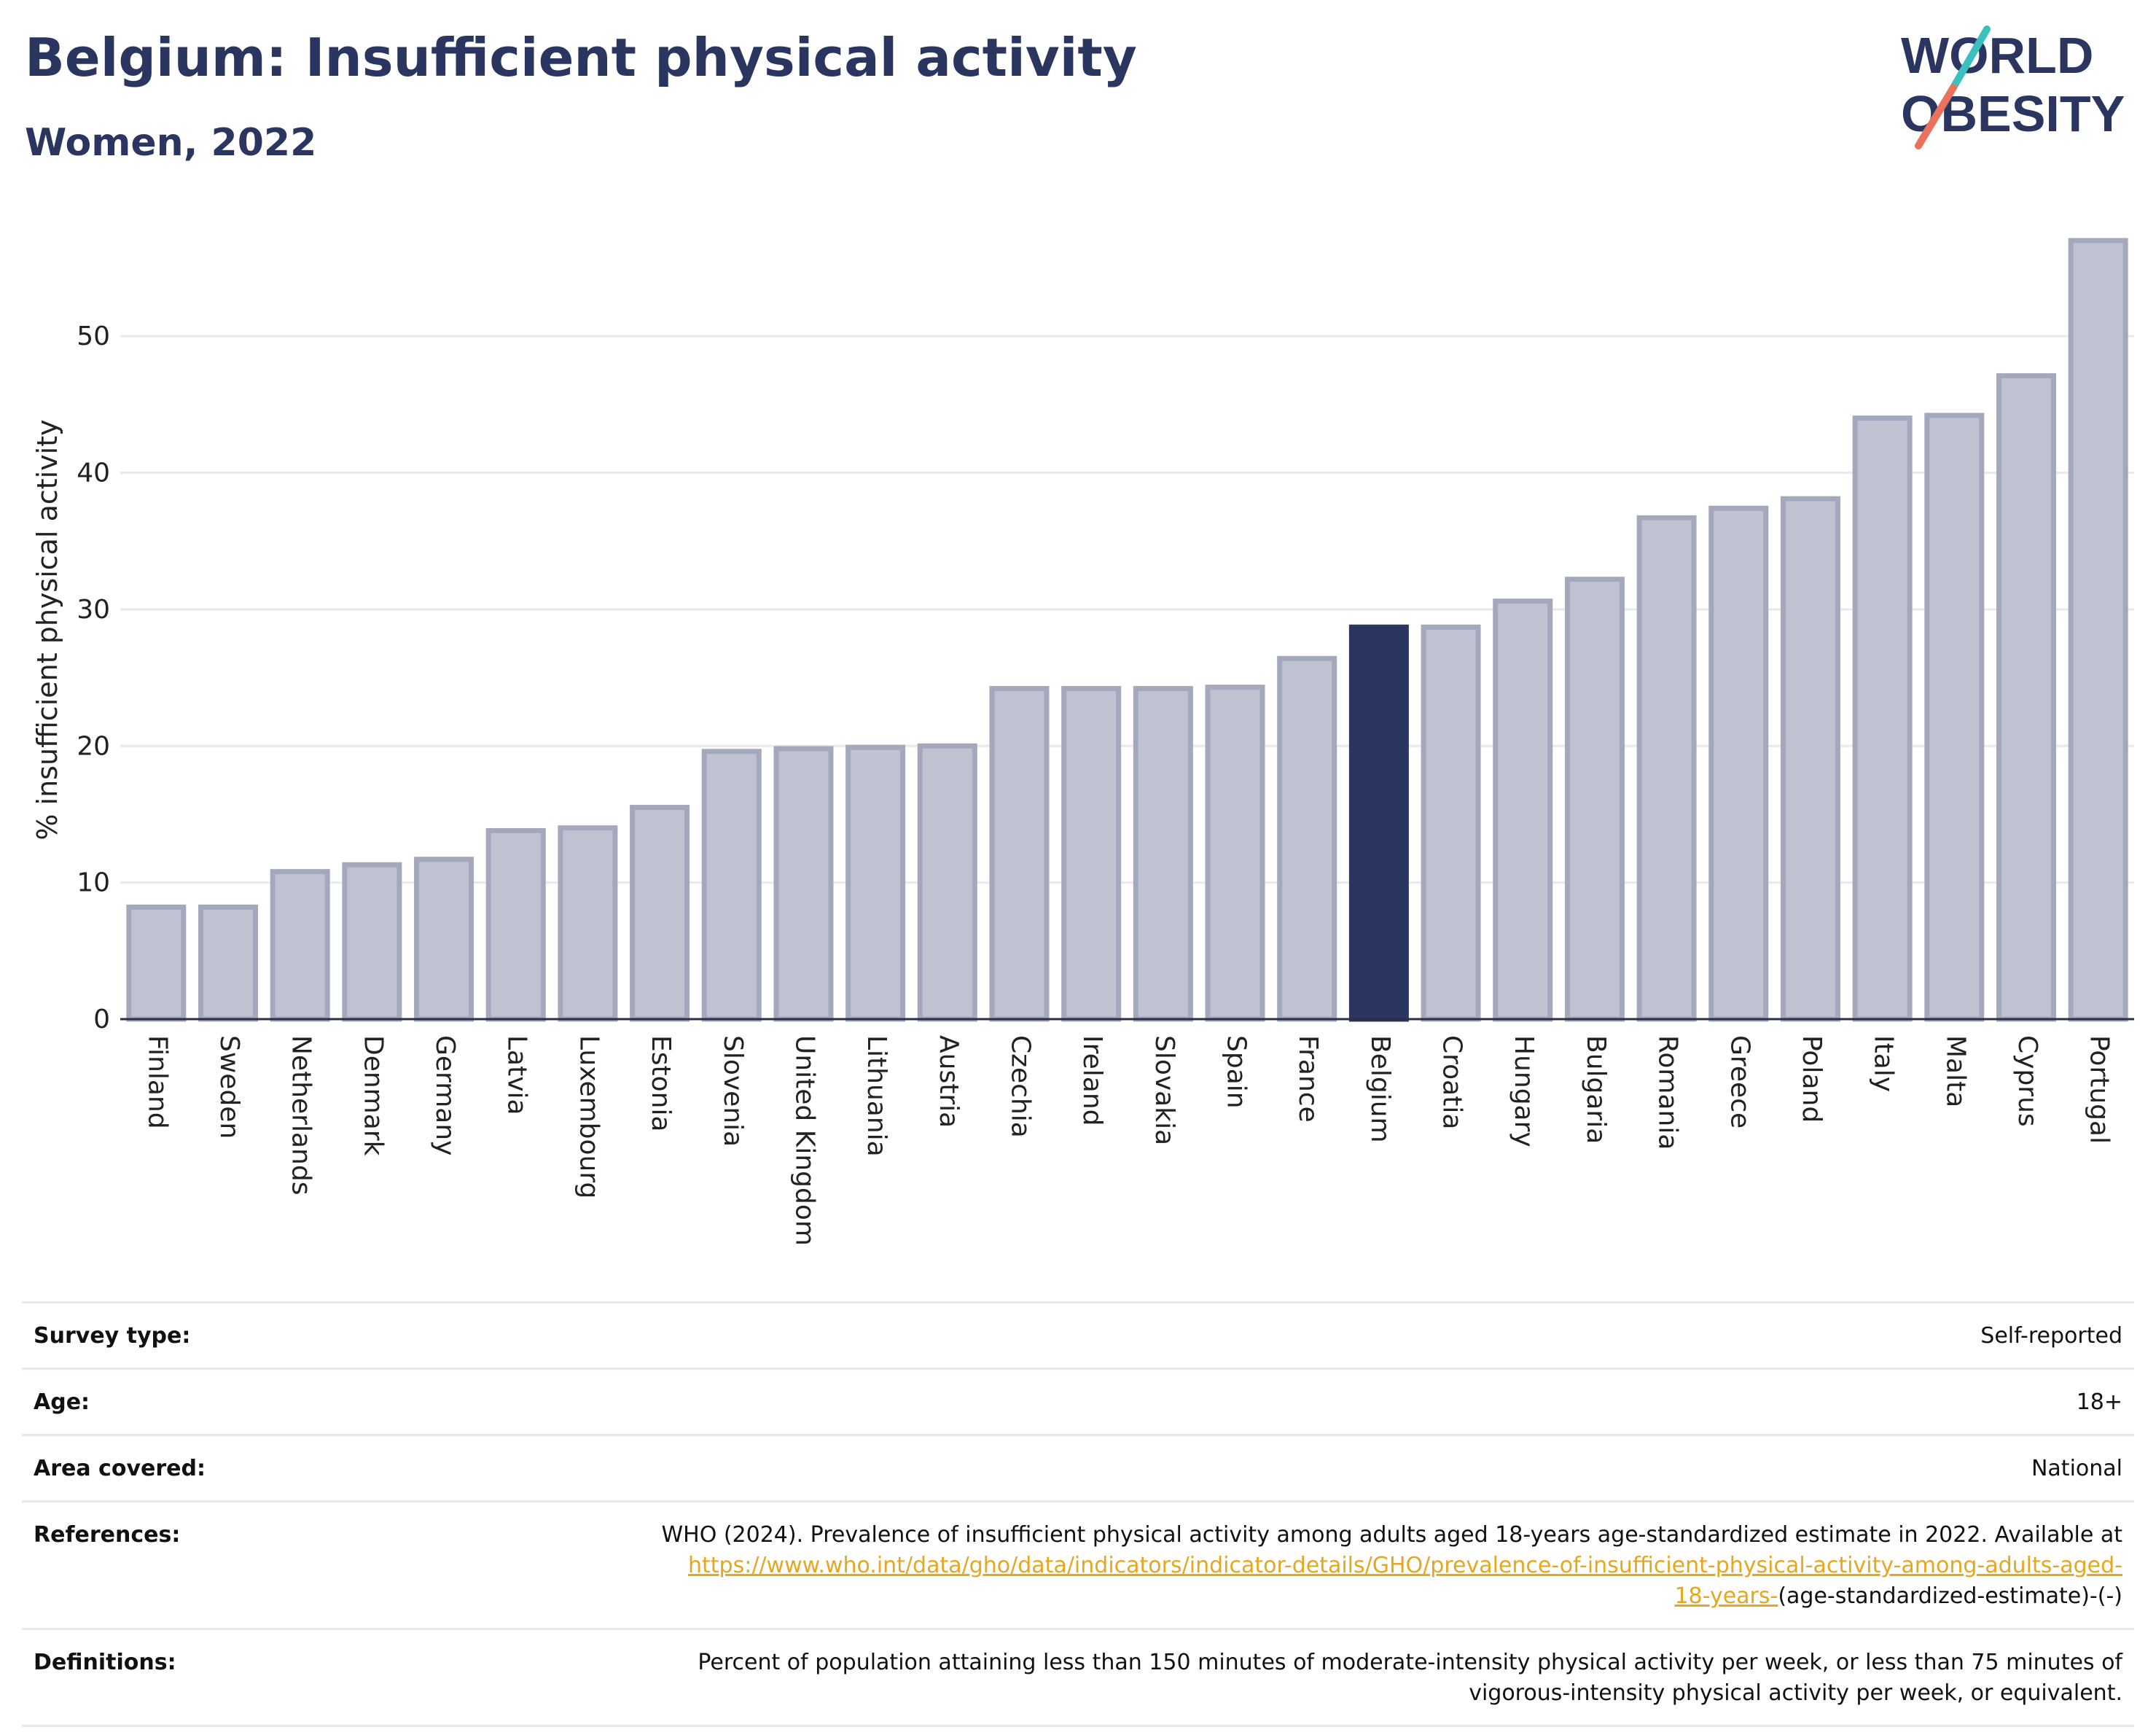 The height and width of the screenshot is (1735, 2156). Describe the element at coordinates (1164, 1090) in the screenshot. I see `x-tick-label-slovakia: Slovakia` at that location.